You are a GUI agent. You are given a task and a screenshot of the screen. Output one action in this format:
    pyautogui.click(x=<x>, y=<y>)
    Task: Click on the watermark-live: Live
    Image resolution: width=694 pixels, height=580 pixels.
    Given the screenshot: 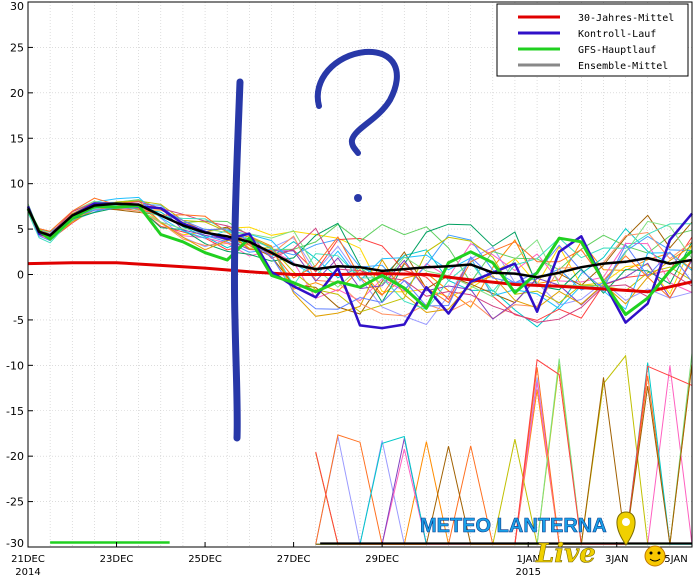 What is the action you would take?
    pyautogui.click(x=565, y=554)
    